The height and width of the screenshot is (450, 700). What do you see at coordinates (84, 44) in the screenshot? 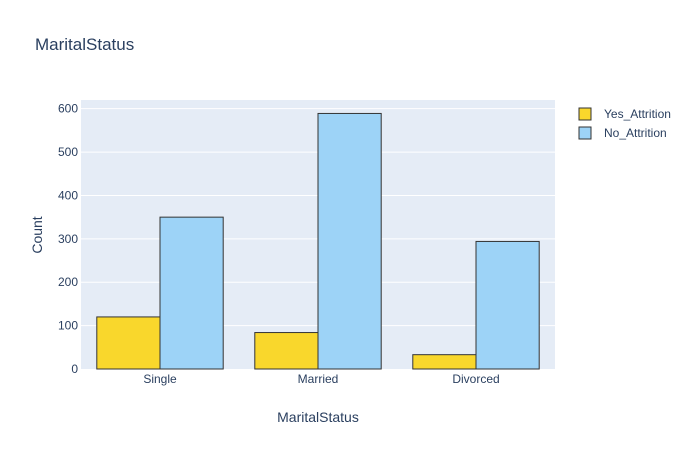
I see `chart-title: MaritalStatus` at bounding box center [84, 44].